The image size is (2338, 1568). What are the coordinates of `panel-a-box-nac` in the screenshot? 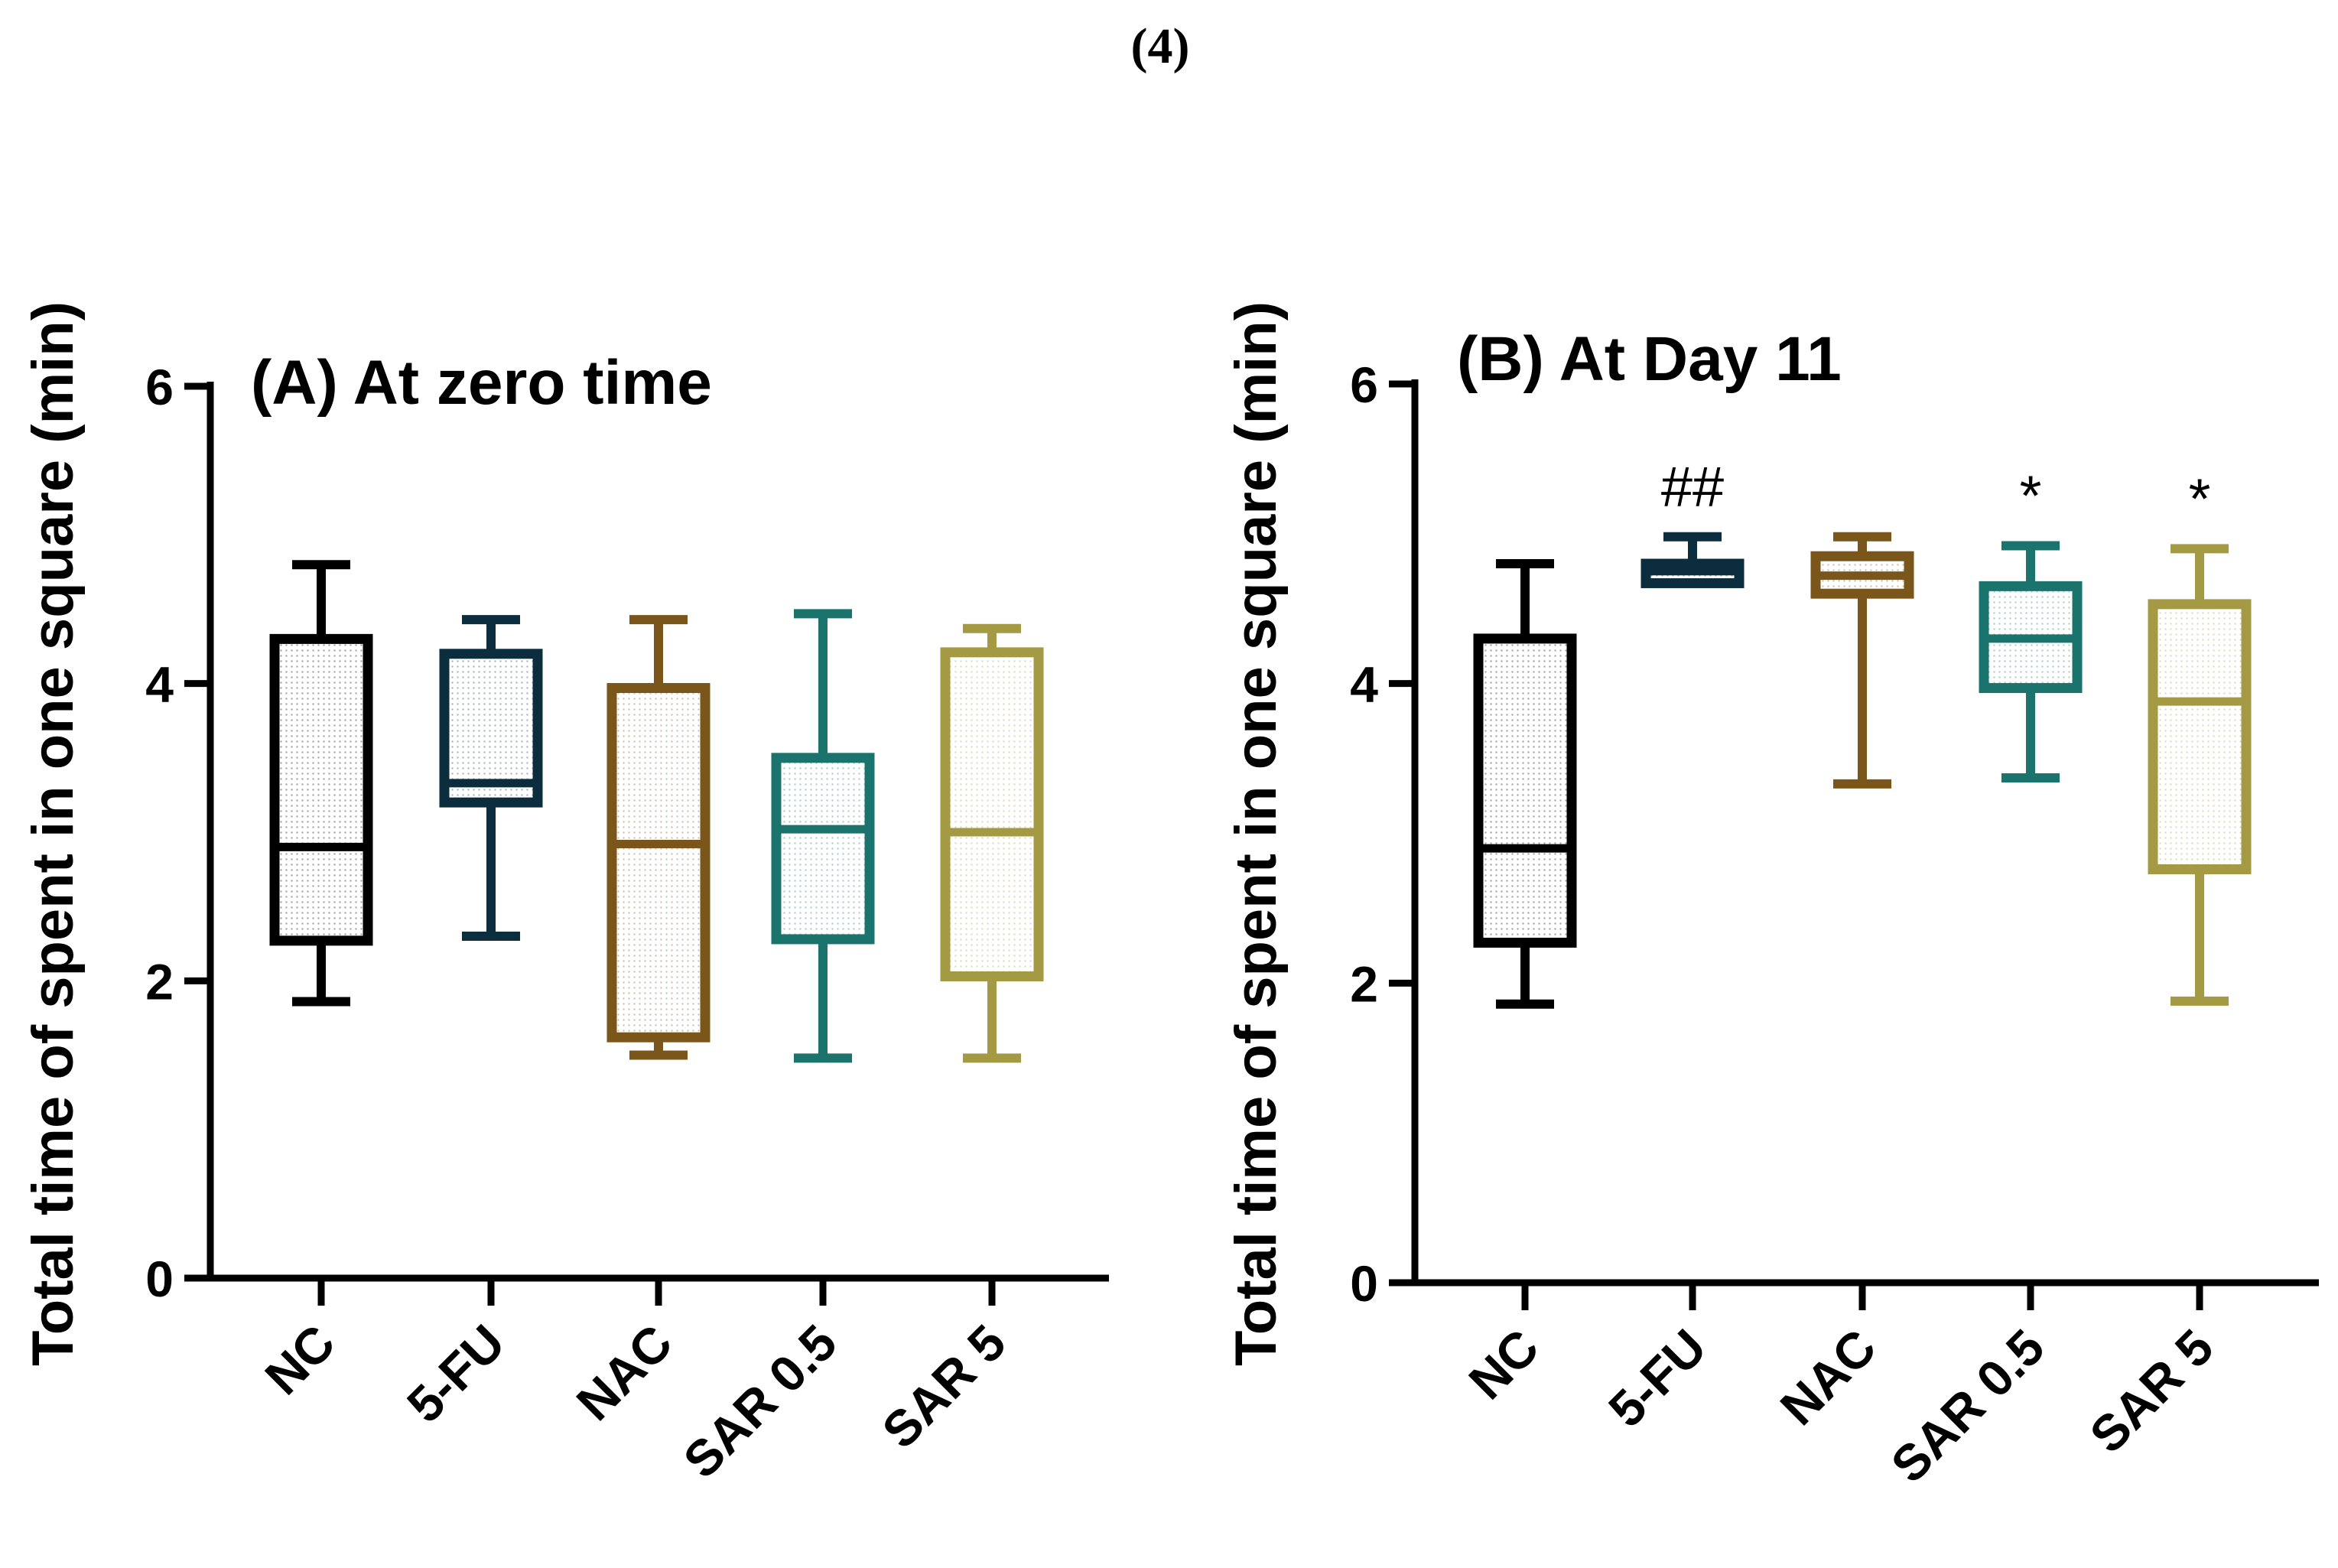 It's located at (658, 837).